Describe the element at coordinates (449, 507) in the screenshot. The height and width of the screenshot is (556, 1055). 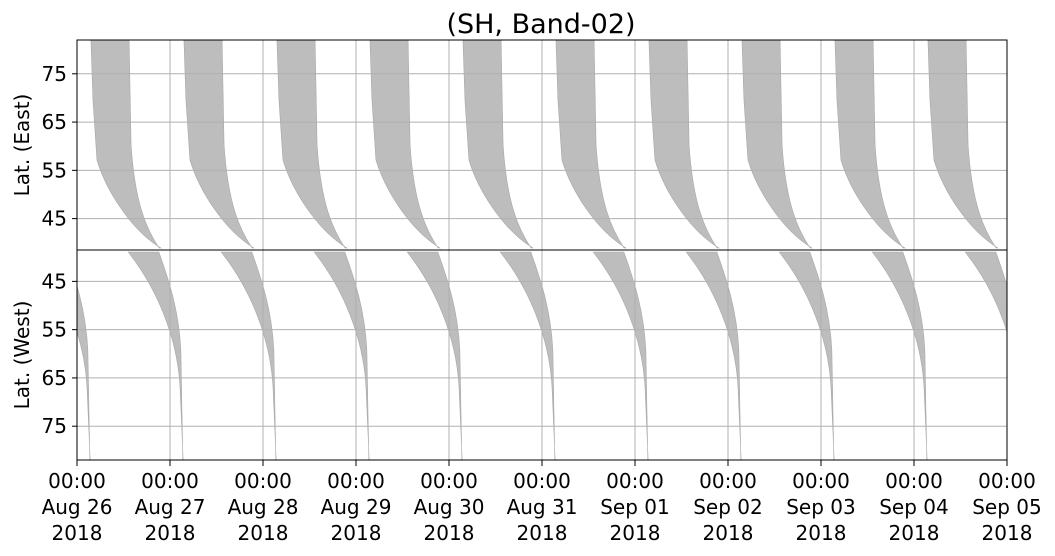
I see `x-tick-label: Aug 30` at that location.